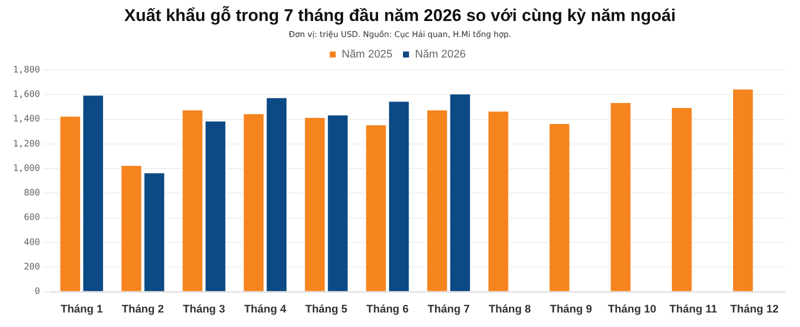  Describe the element at coordinates (509, 309) in the screenshot. I see `x-tick-label: Tháng 8` at that location.